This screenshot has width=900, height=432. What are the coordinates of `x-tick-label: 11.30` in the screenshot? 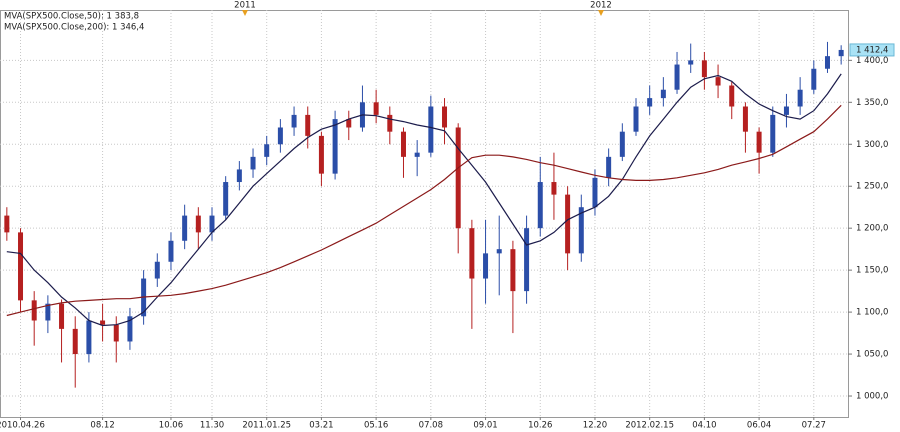 It's located at (212, 426).